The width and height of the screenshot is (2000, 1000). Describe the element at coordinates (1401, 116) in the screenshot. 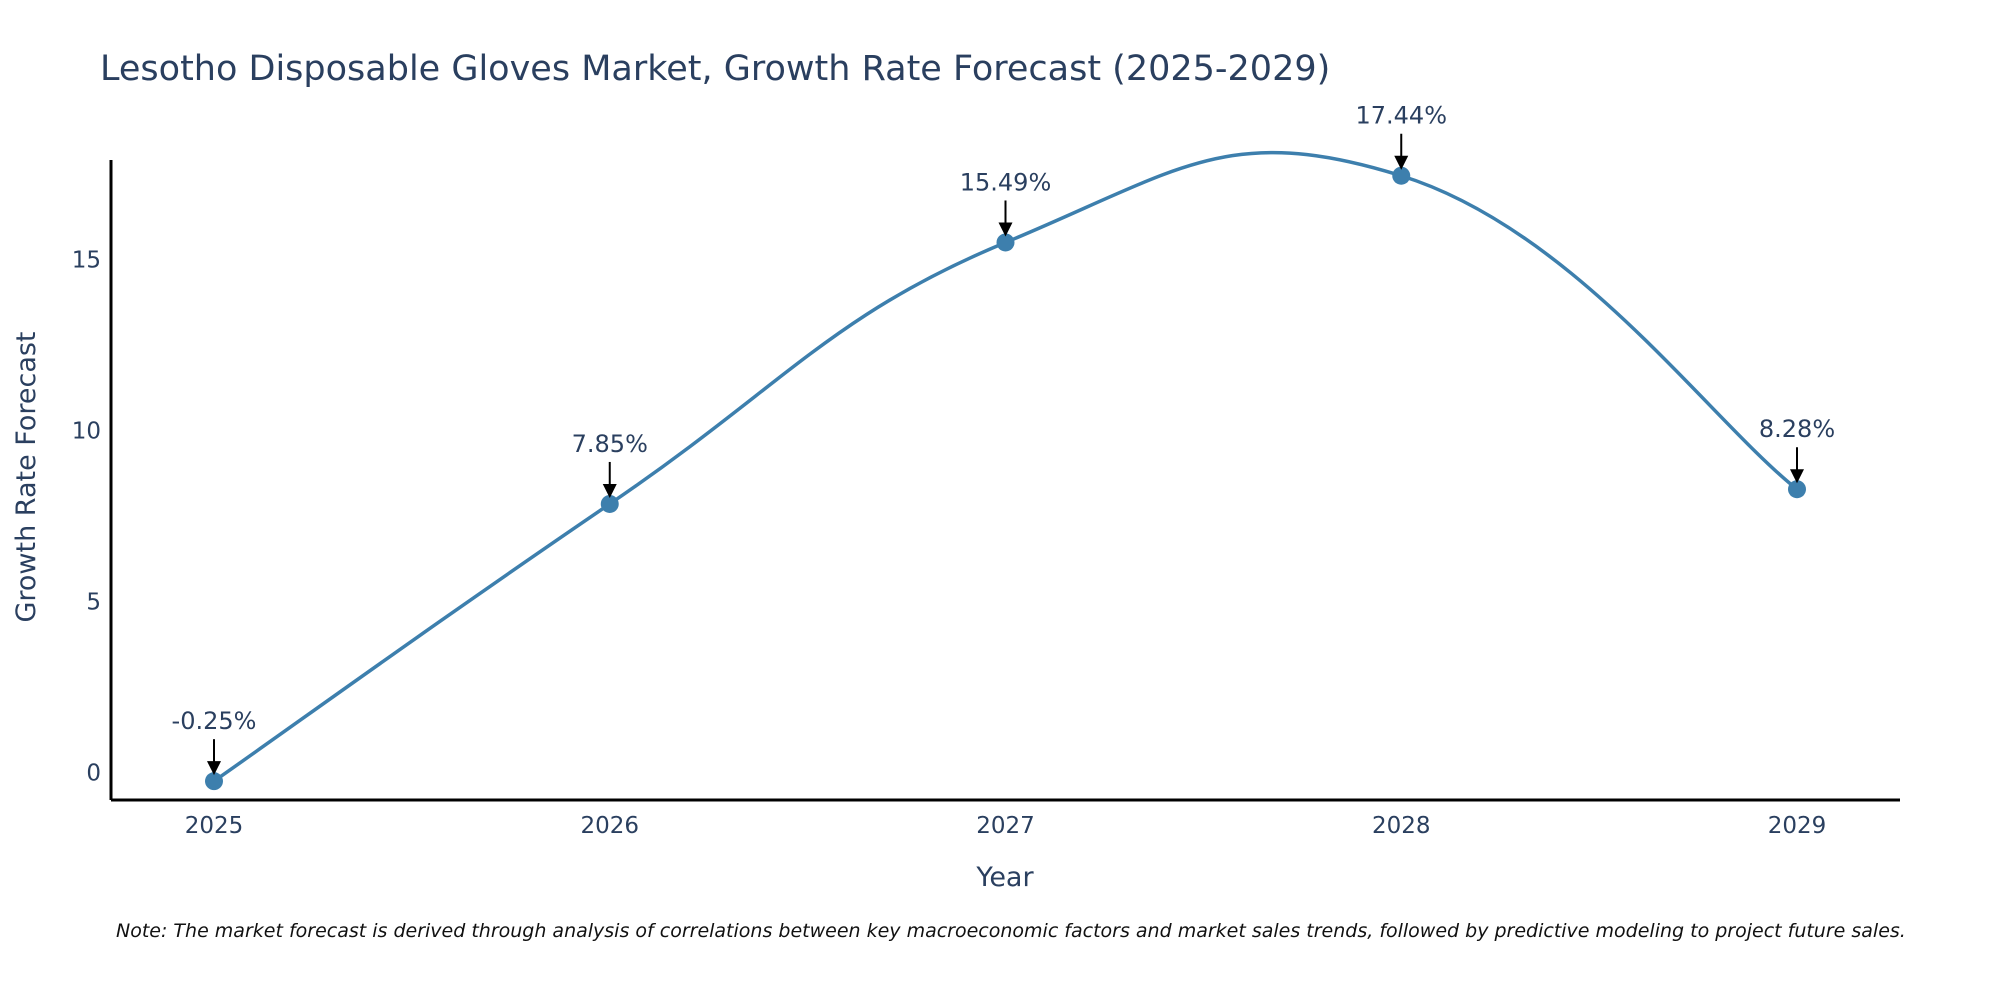

I see `data-label: 17.44%` at that location.